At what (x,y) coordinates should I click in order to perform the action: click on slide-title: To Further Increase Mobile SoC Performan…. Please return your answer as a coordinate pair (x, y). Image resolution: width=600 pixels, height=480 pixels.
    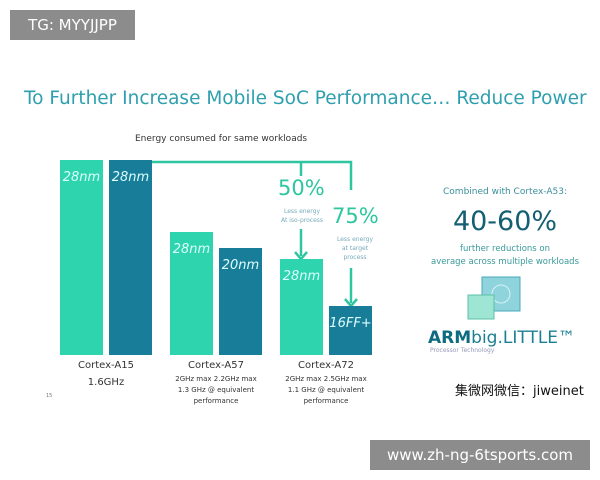
    Looking at the image, I should click on (305, 98).